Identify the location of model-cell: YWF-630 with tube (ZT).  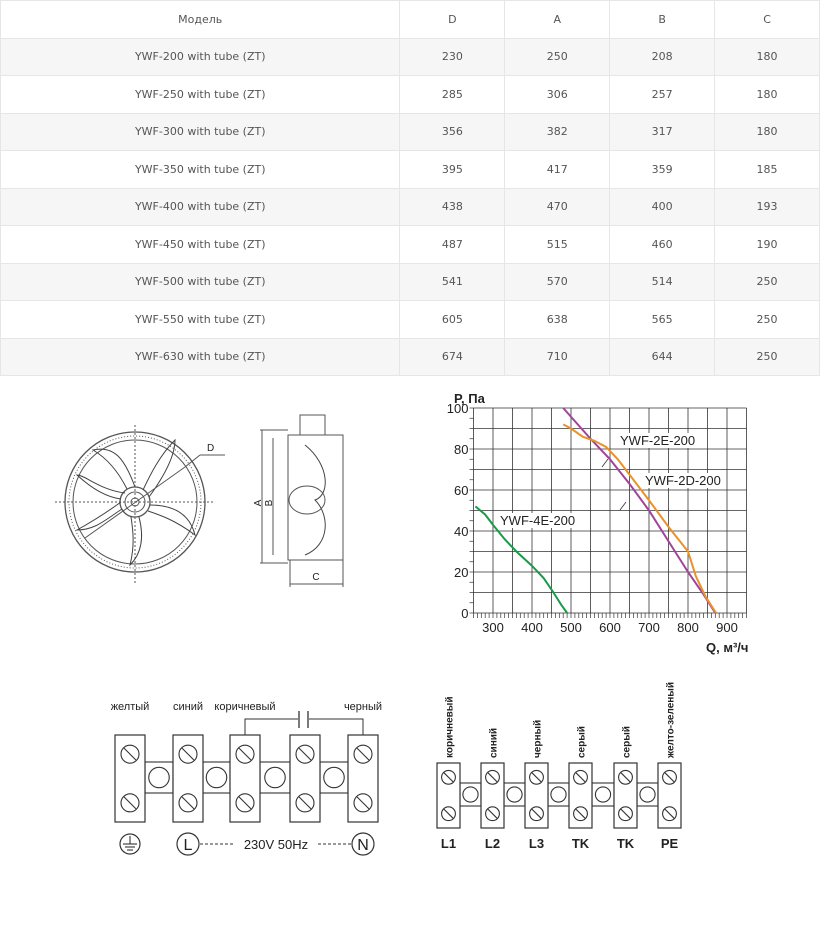
(200, 356).